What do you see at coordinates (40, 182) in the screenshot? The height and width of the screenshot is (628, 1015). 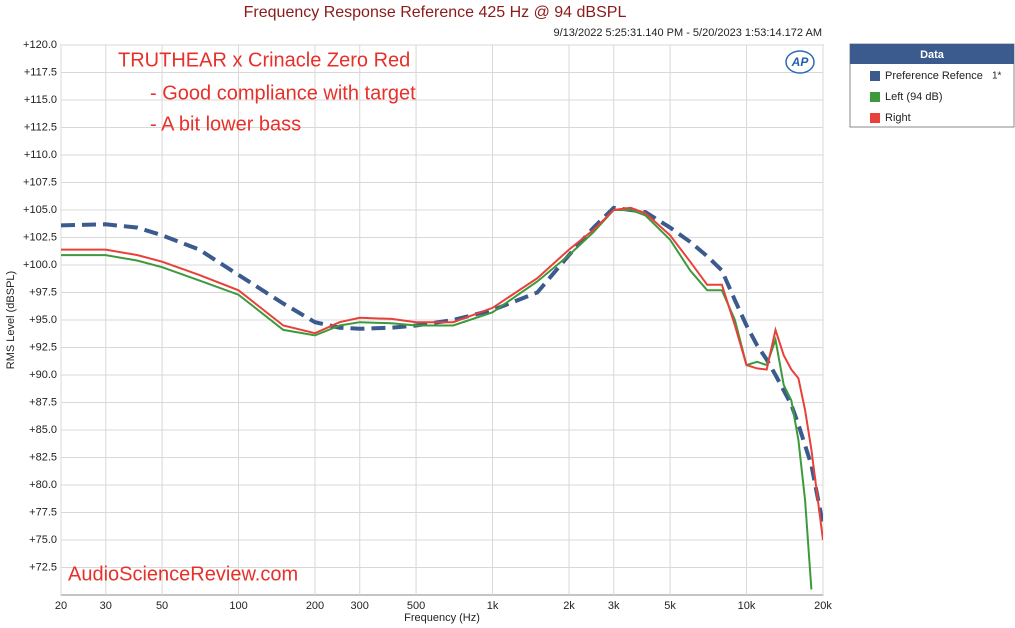 I see `y-tick-label: +107.5` at bounding box center [40, 182].